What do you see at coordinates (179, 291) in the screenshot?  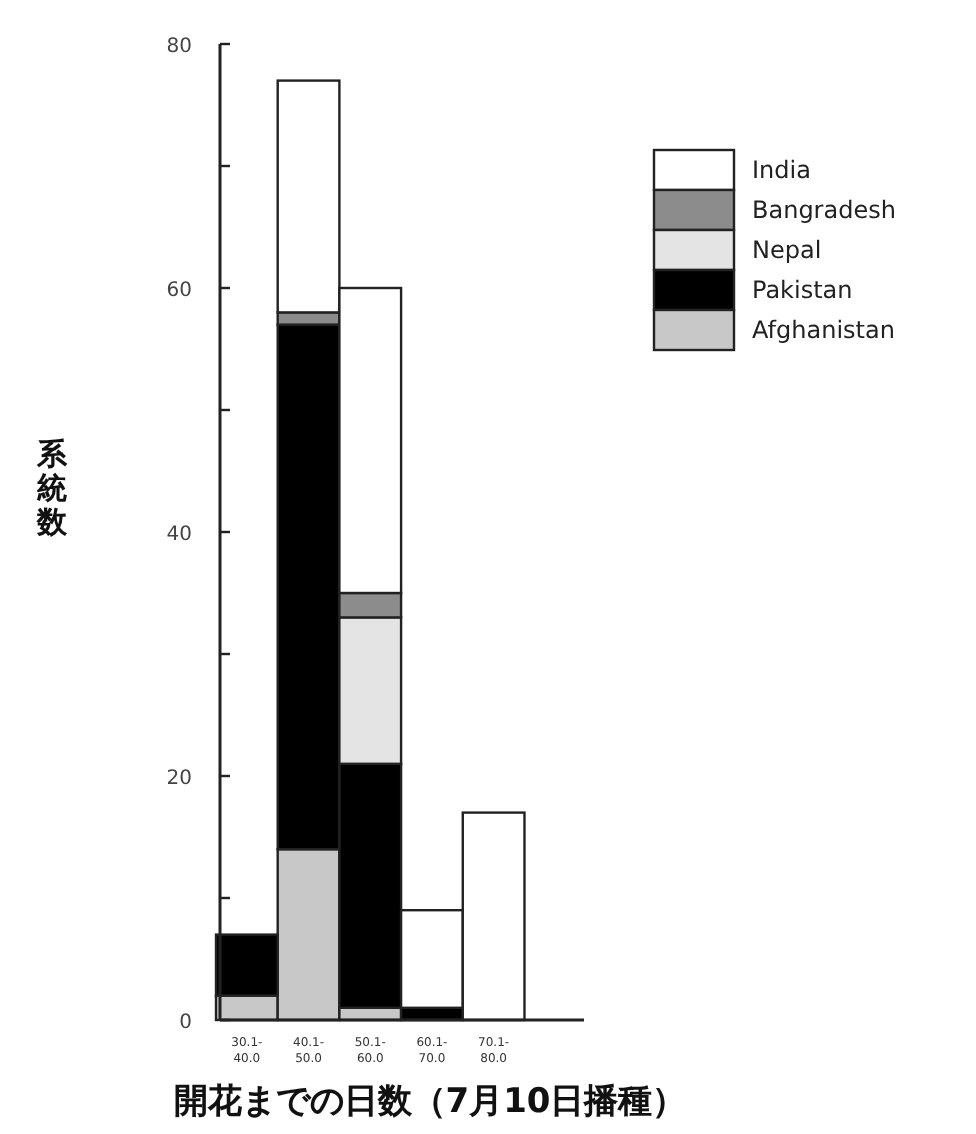 I see `y-tick-label: 60` at bounding box center [179, 291].